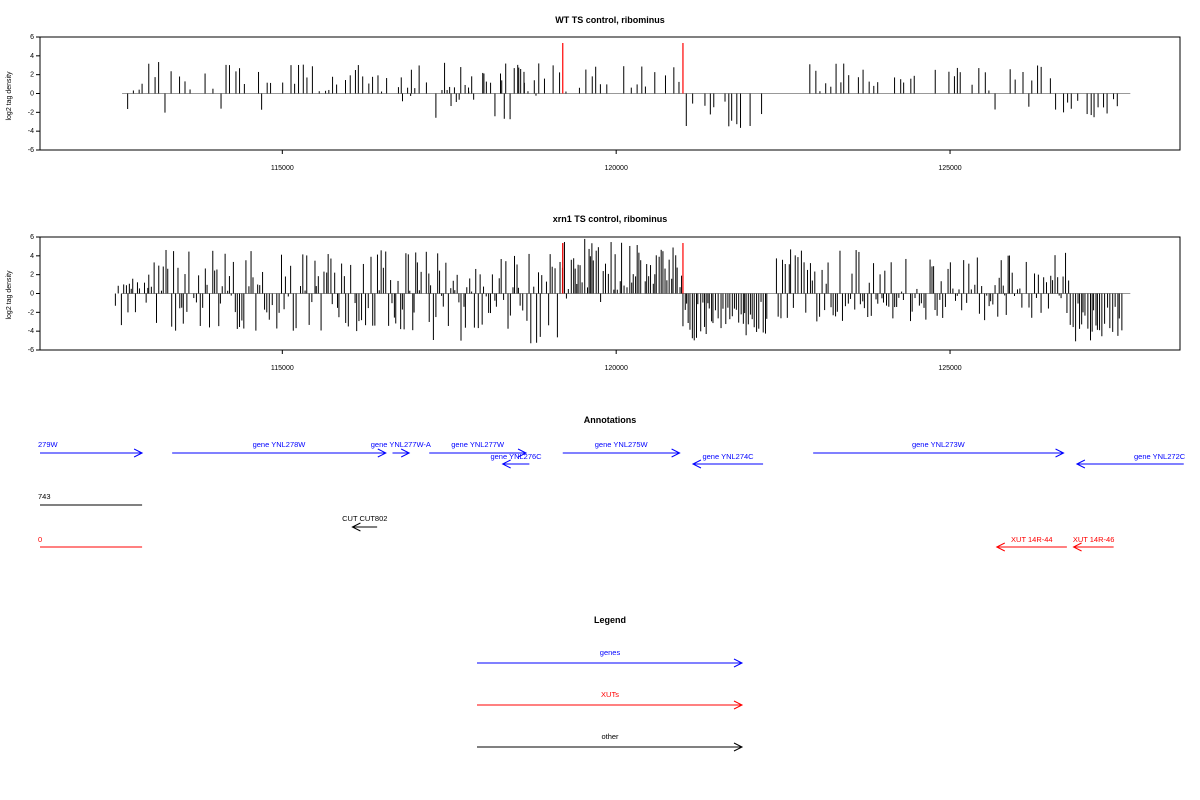  What do you see at coordinates (728, 456) in the screenshot?
I see `feature-label: gene YNL274C` at bounding box center [728, 456].